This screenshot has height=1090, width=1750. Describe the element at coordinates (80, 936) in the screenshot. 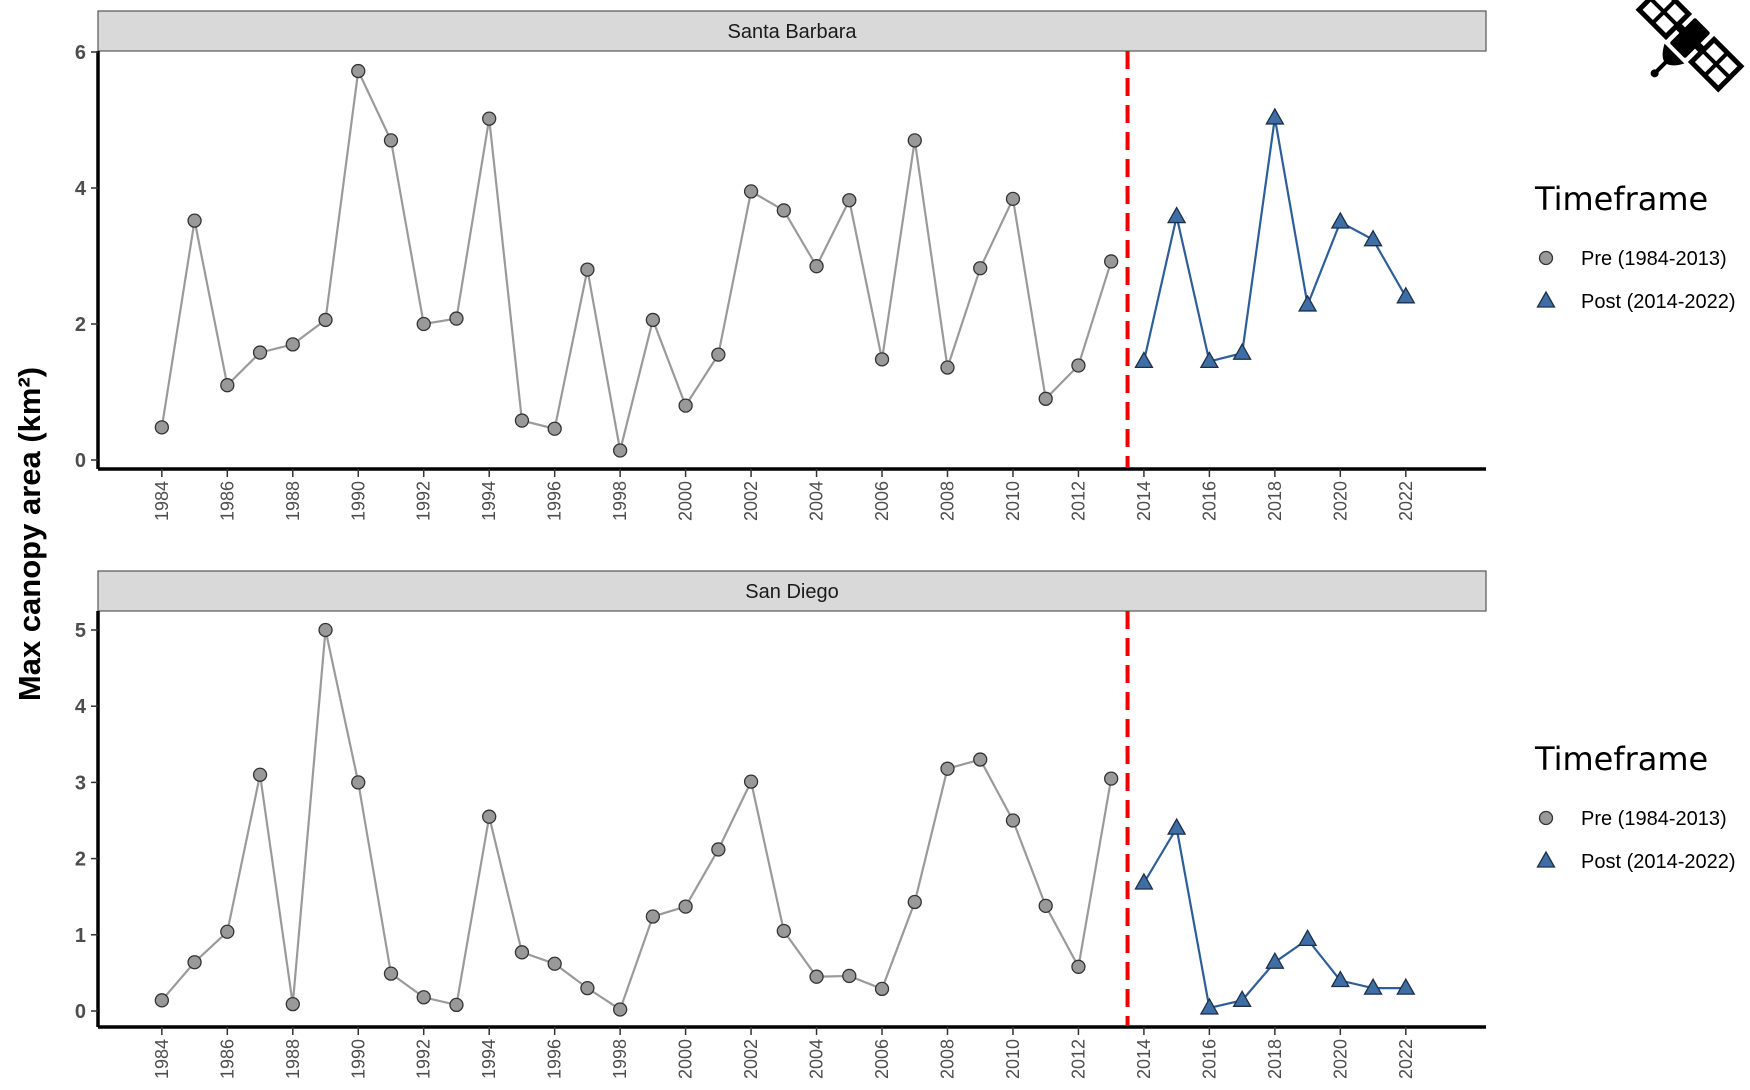

I see `y-tick-label: 1` at that location.